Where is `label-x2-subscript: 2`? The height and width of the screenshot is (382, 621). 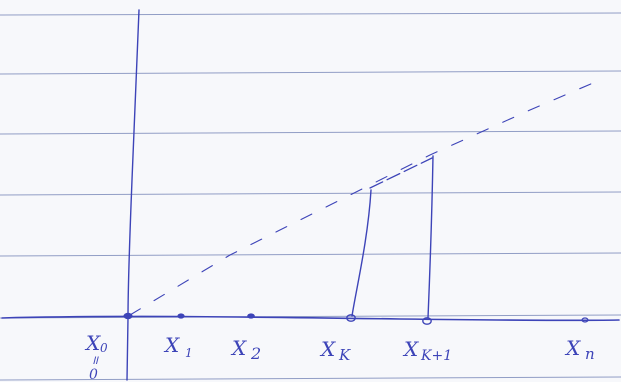
label-x2-subscript: 2 is located at coordinates (255, 353).